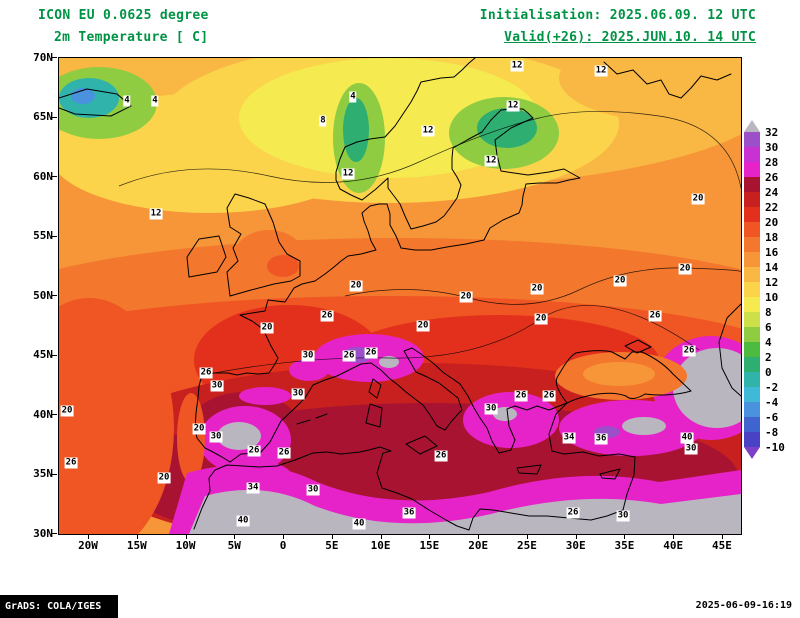  What do you see at coordinates (43, 176) in the screenshot?
I see `y-axis-tick: 60N` at bounding box center [43, 176].